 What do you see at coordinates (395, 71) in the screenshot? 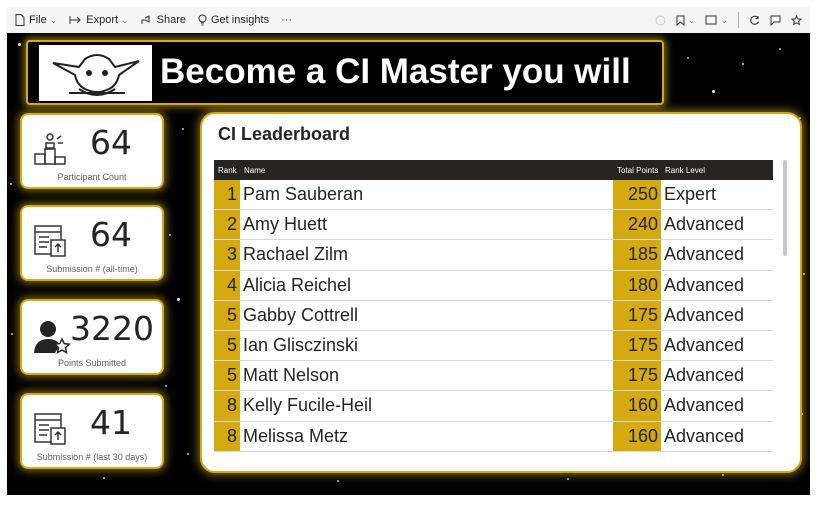
I see `banner-title: Become a CI Master you will` at bounding box center [395, 71].